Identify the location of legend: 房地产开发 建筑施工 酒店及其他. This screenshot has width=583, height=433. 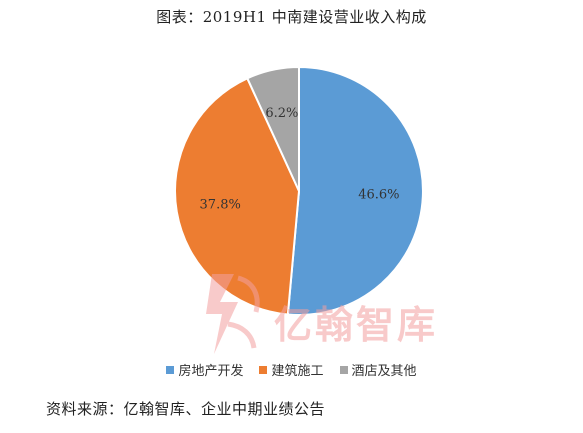
(291, 369).